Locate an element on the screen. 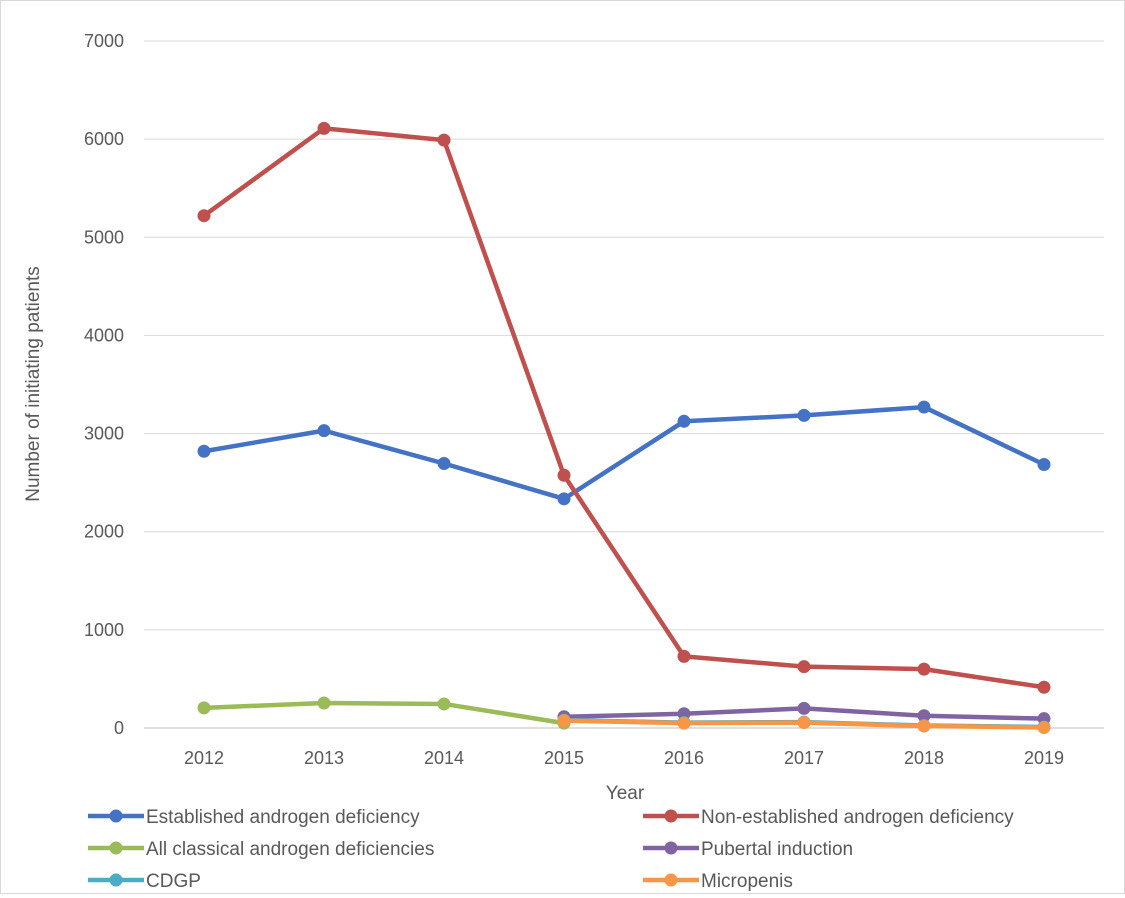 The width and height of the screenshot is (1125, 898). x-tick-label: 2019 is located at coordinates (1044, 758).